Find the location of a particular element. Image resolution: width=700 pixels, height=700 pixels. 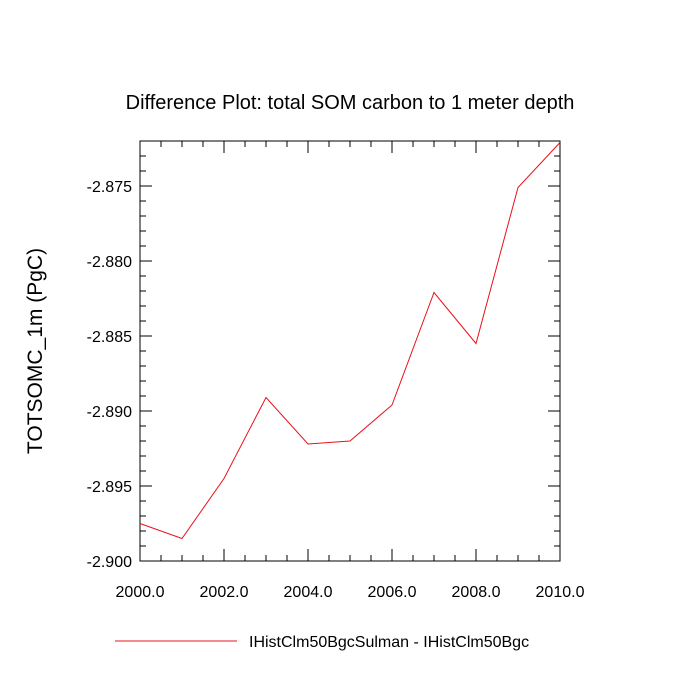

x-tick-label: 2006.0 is located at coordinates (392, 592).